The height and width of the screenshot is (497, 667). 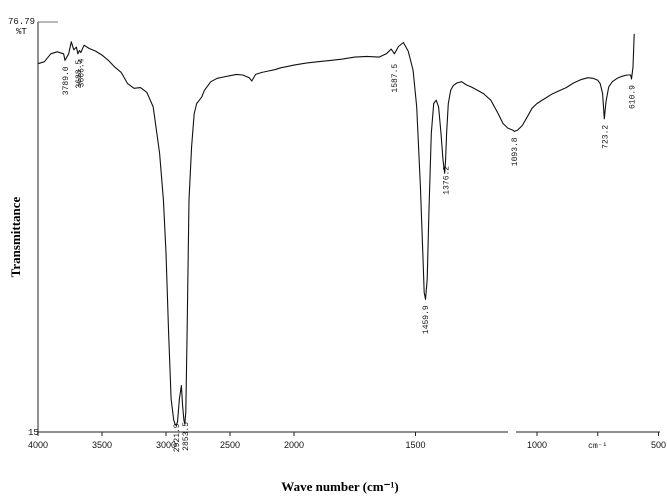 I want to click on x-tick-label: 4000, so click(x=38, y=445).